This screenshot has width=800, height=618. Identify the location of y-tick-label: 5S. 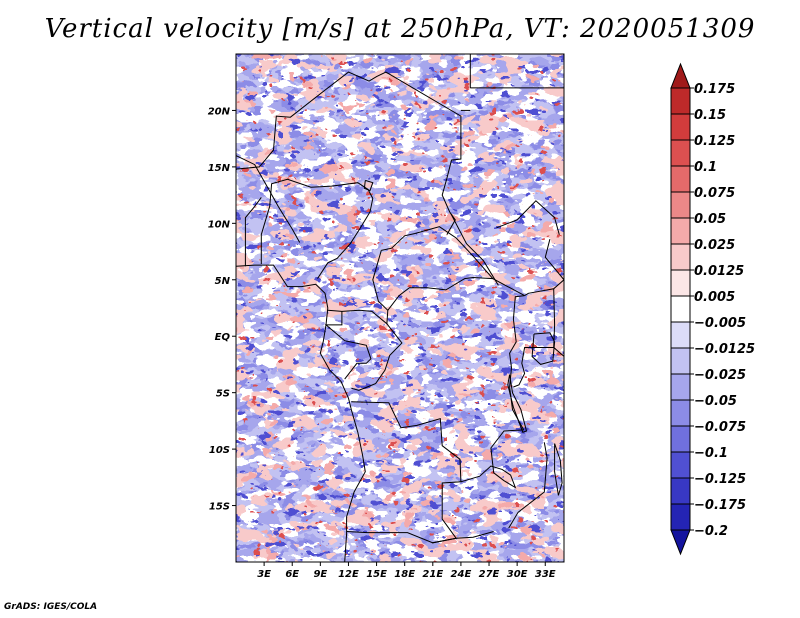
(223, 394).